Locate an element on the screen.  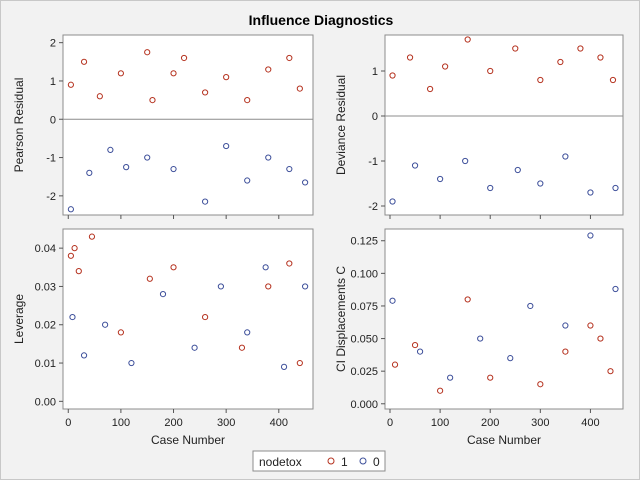
legend-label-0: 0 is located at coordinates (376, 462).